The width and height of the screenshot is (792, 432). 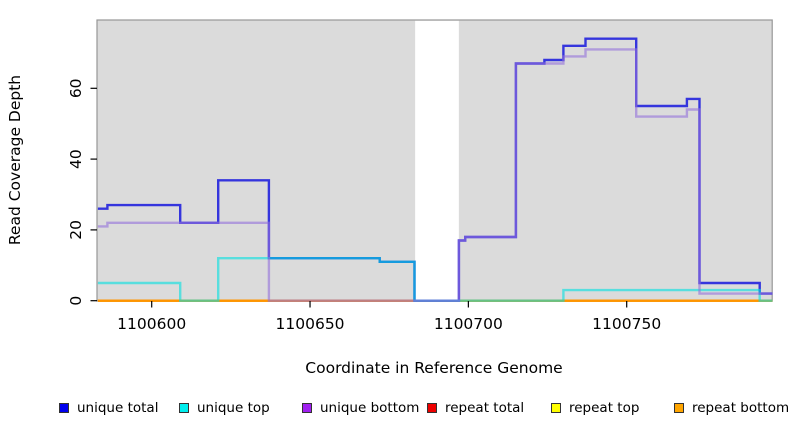 I want to click on legend-item-repeat-bottom: repeat bottom, so click(x=731, y=408).